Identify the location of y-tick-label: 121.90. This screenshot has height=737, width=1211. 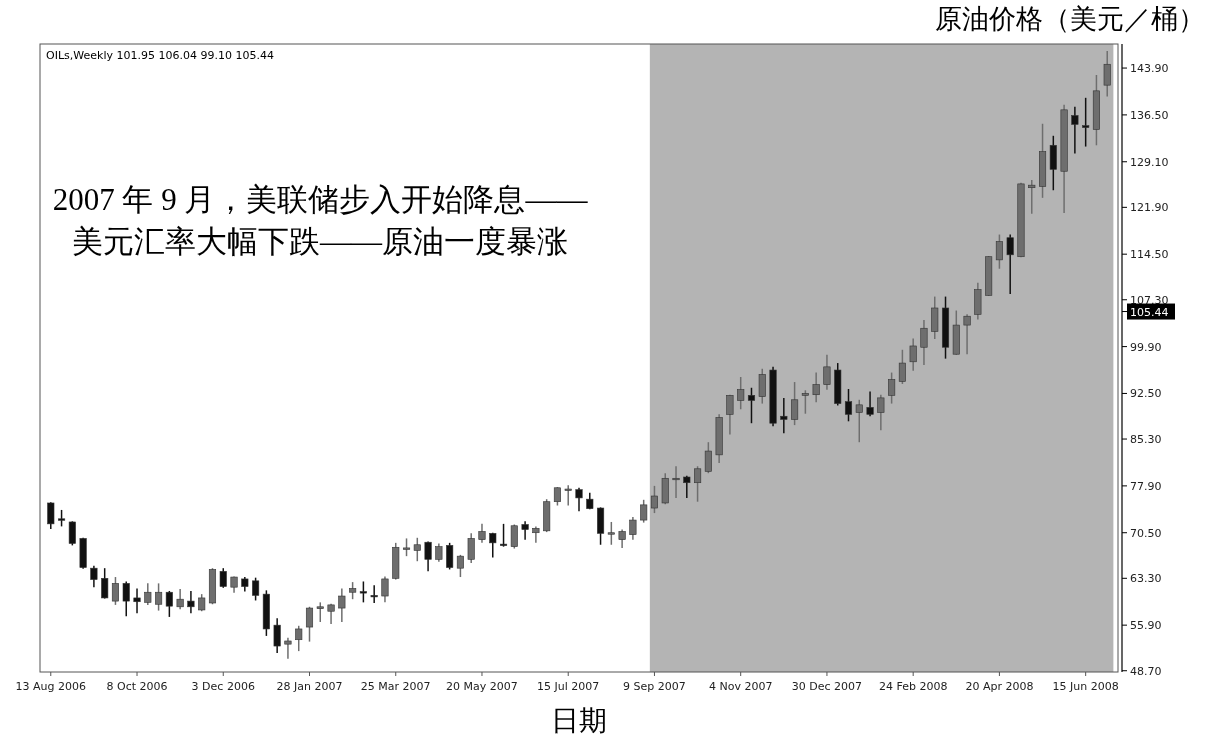
(1149, 208).